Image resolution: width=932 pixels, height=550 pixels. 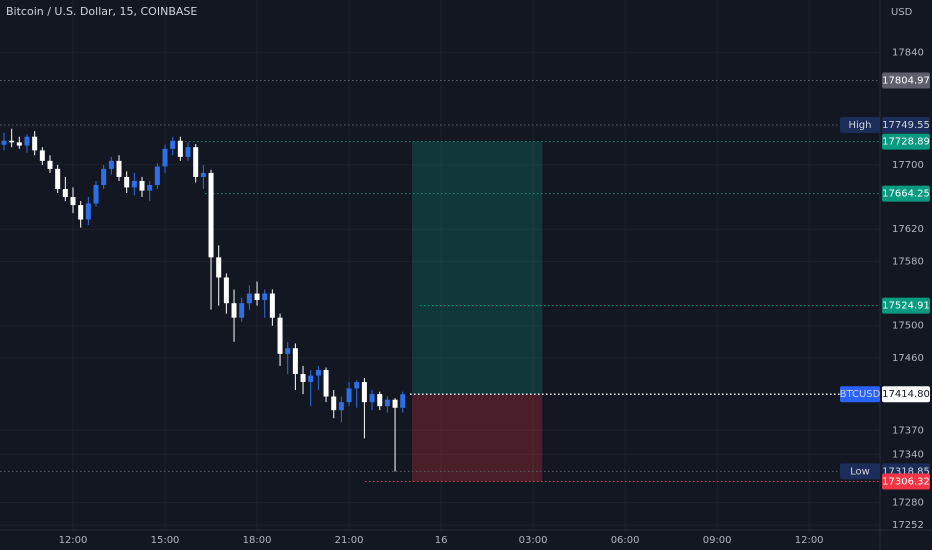 I want to click on x-tick-label: 09:00, so click(x=717, y=540).